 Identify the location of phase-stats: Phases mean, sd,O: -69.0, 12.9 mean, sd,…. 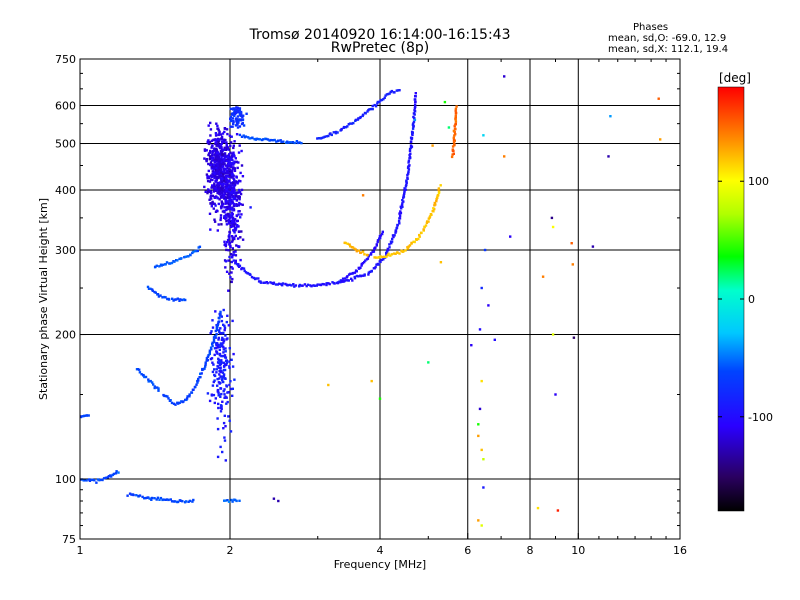
(656, 38).